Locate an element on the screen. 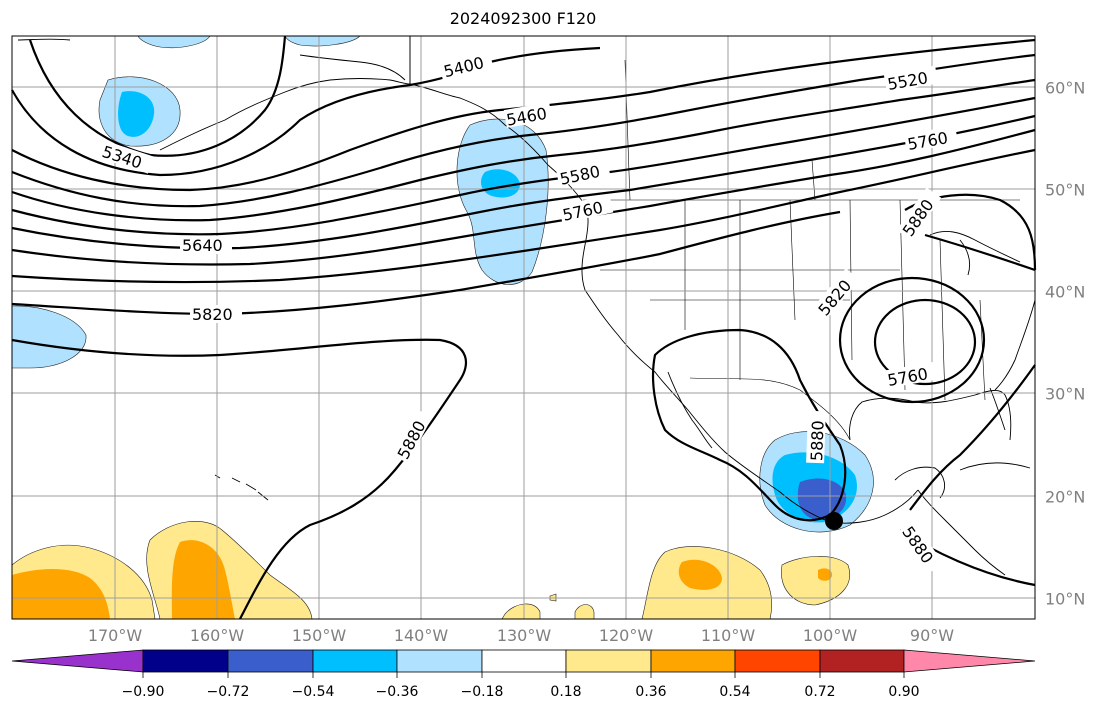 The width and height of the screenshot is (1105, 712). lon-label-100w: 100°W is located at coordinates (830, 635).